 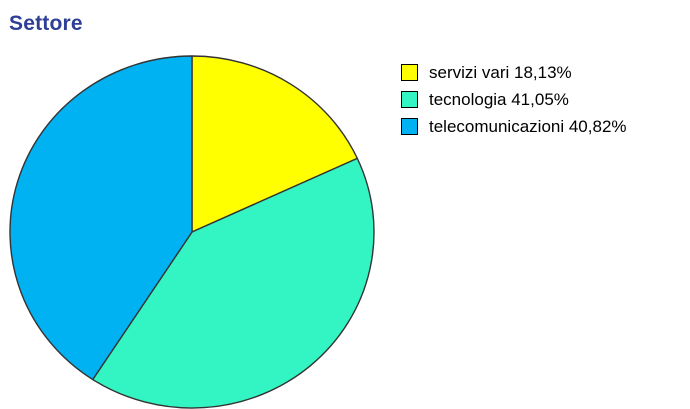 I want to click on legend-item-tecnologia: tecnologia 41,05%, so click(x=514, y=99).